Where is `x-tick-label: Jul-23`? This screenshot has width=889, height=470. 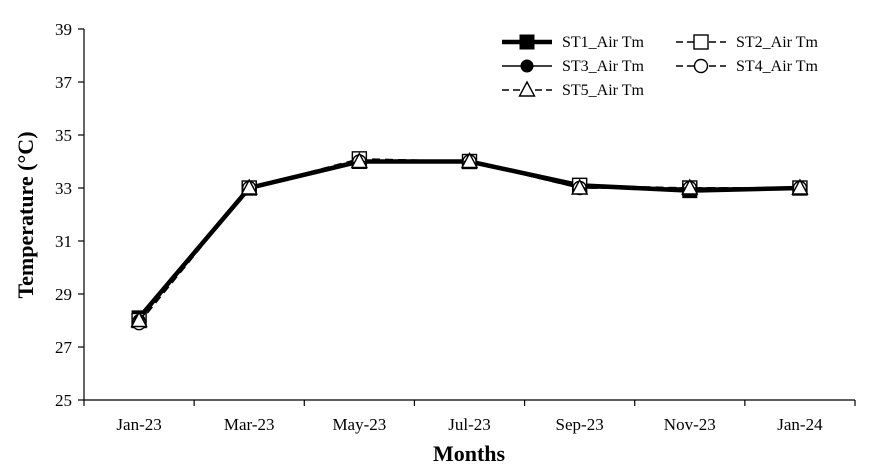 x-tick-label: Jul-23 is located at coordinates (469, 424).